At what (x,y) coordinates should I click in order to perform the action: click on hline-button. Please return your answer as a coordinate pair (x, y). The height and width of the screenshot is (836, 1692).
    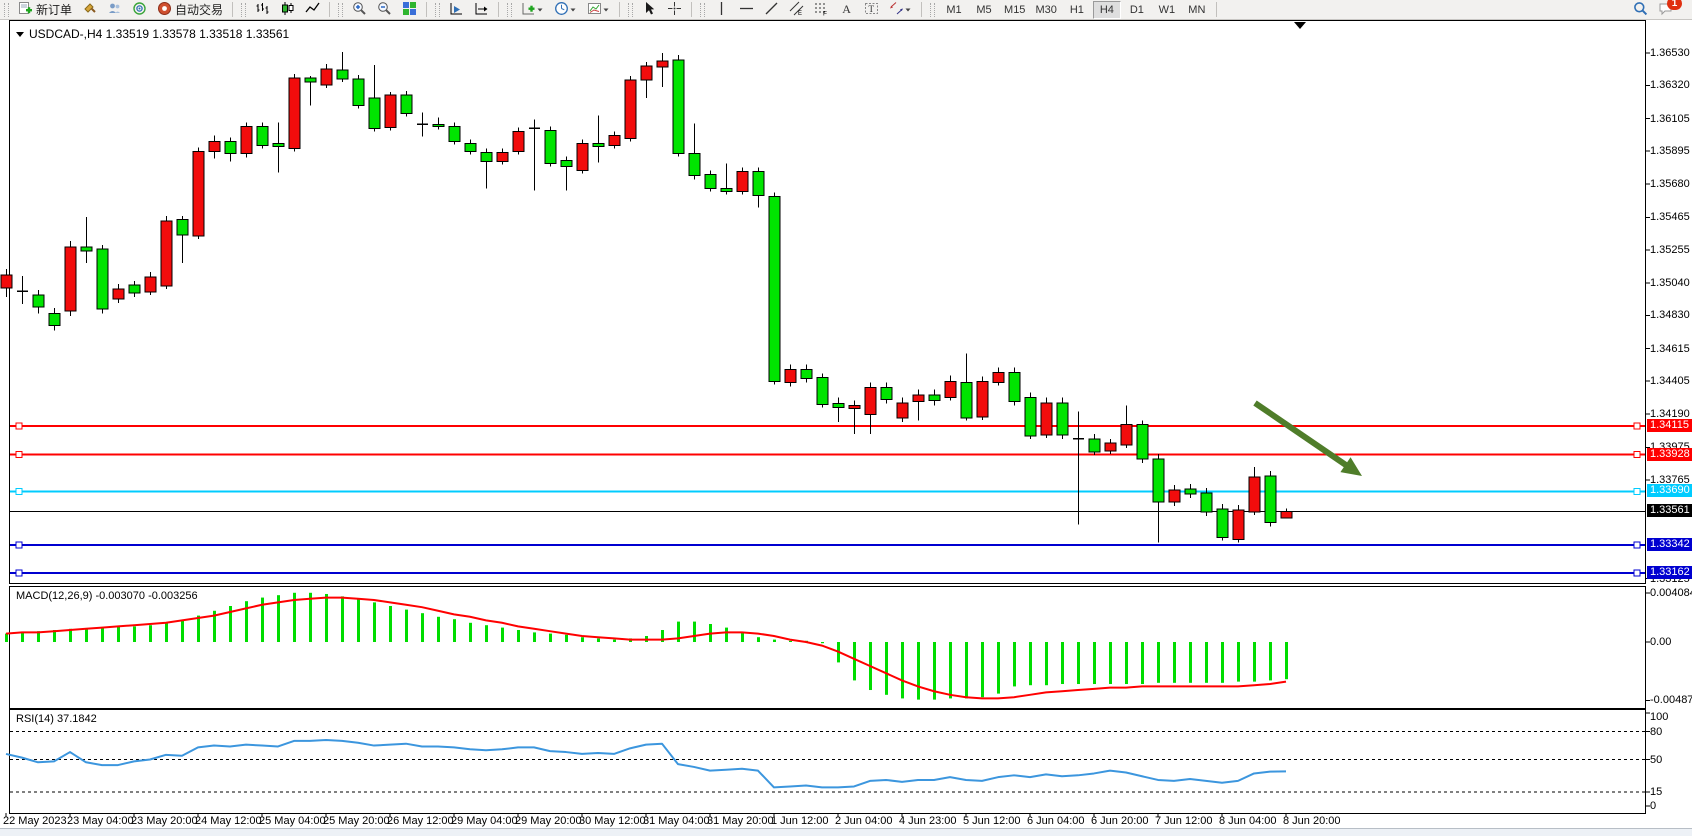
    Looking at the image, I should click on (746, 9).